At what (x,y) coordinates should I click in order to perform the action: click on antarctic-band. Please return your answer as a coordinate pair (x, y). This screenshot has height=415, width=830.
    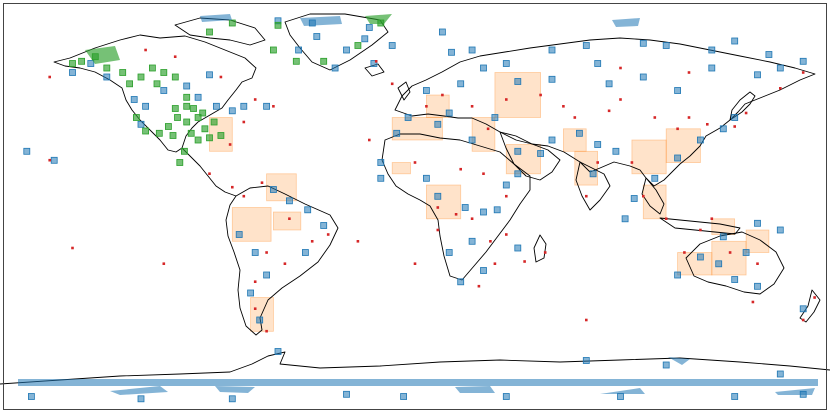
    Looking at the image, I should click on (418, 382).